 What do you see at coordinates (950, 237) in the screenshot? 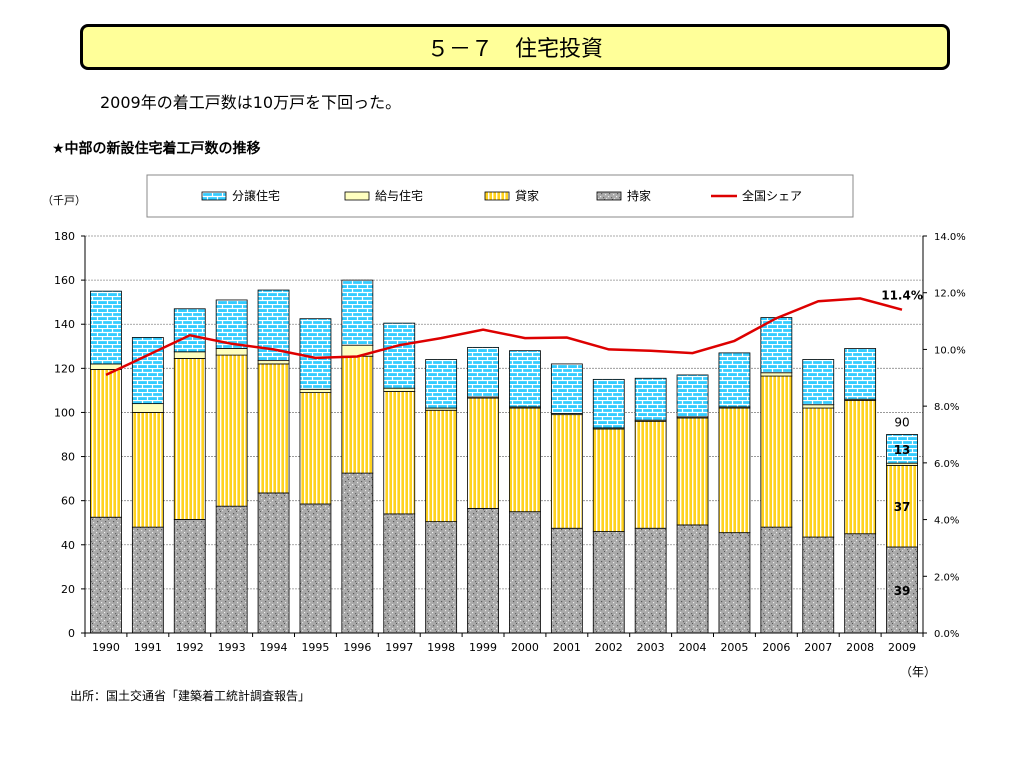
I see `y2-tick-label: 14.0%` at bounding box center [950, 237].